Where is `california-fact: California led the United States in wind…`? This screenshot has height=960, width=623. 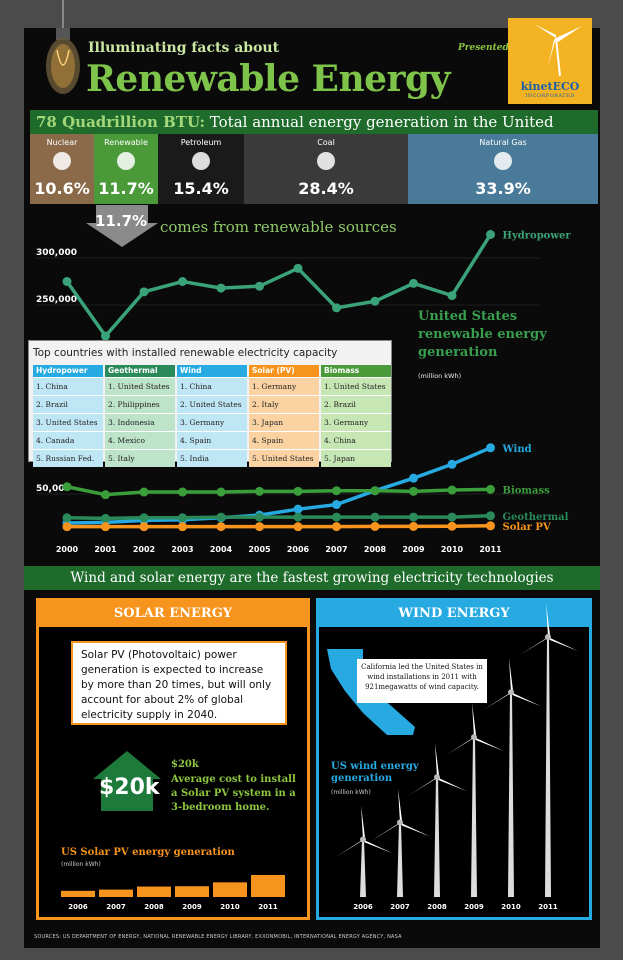 california-fact: California led the United States in wind… is located at coordinates (422, 681).